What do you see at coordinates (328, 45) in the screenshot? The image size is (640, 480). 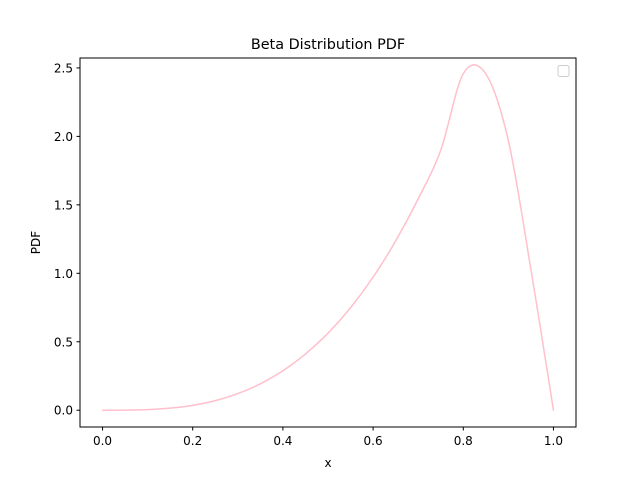 I see `chart-title: Beta Distribution PDF` at bounding box center [328, 45].